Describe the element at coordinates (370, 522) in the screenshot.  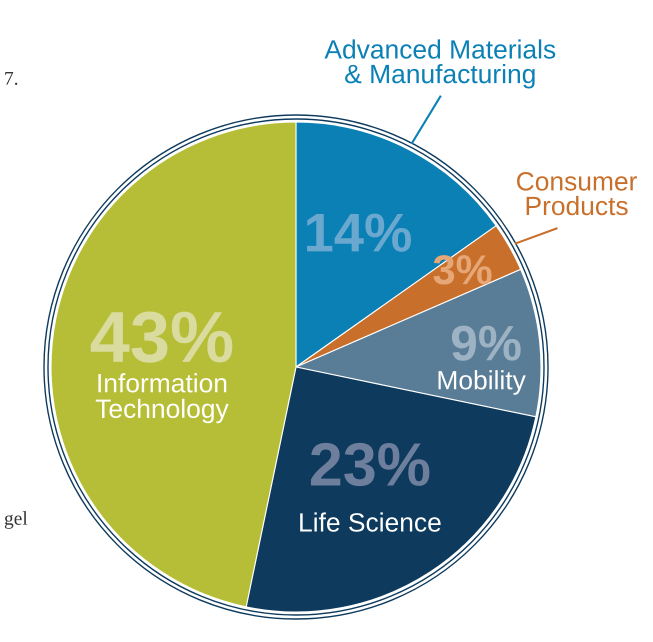
I see `slice-label: Life Science` at that location.